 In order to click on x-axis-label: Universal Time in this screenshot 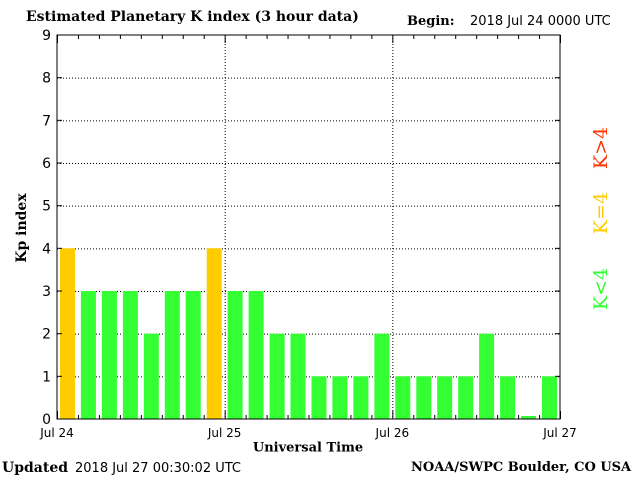, I will do `click(308, 448)`.